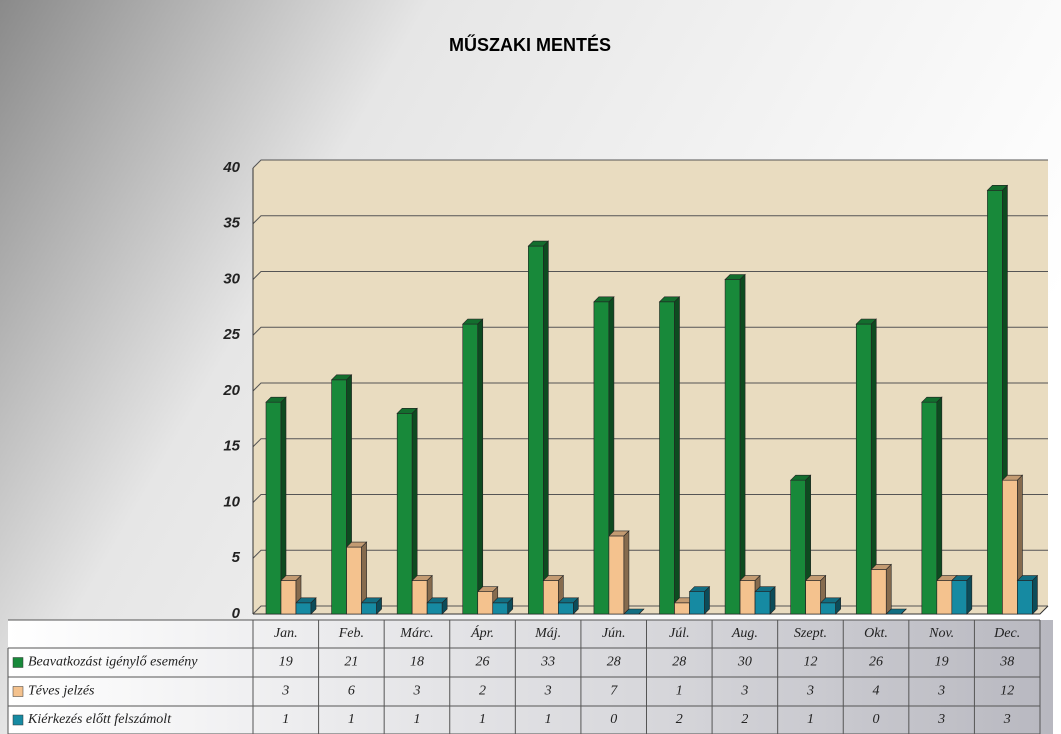 The height and width of the screenshot is (734, 1061). What do you see at coordinates (482, 632) in the screenshot?
I see `x-tick-label: Ápr.` at bounding box center [482, 632].